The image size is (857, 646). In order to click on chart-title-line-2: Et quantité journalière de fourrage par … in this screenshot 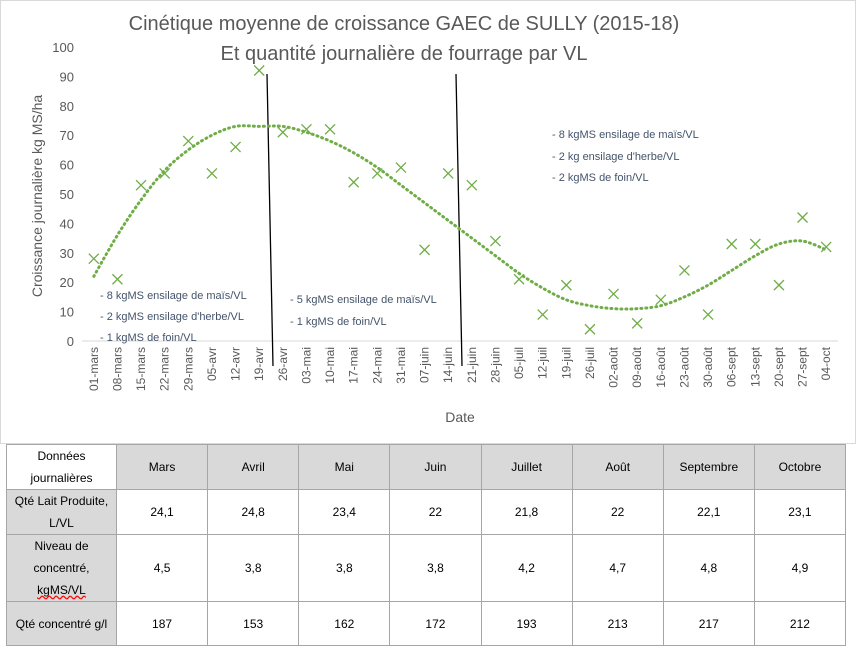, I will do `click(404, 54)`.